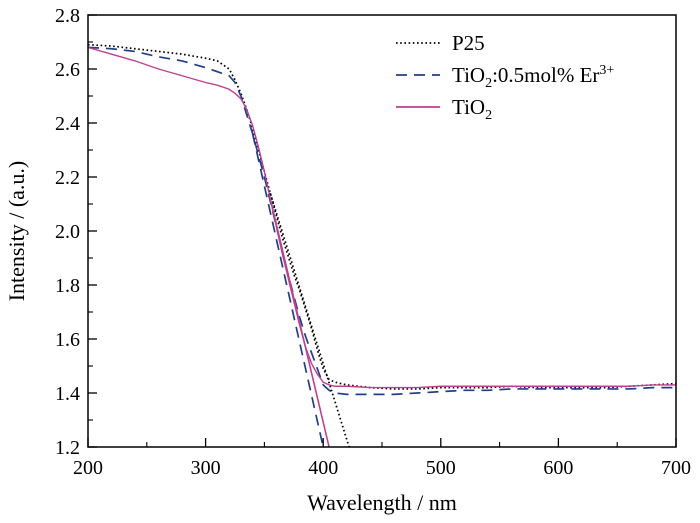 The height and width of the screenshot is (523, 700). What do you see at coordinates (67, 286) in the screenshot?
I see `y-tick-label: 1.8` at bounding box center [67, 286].